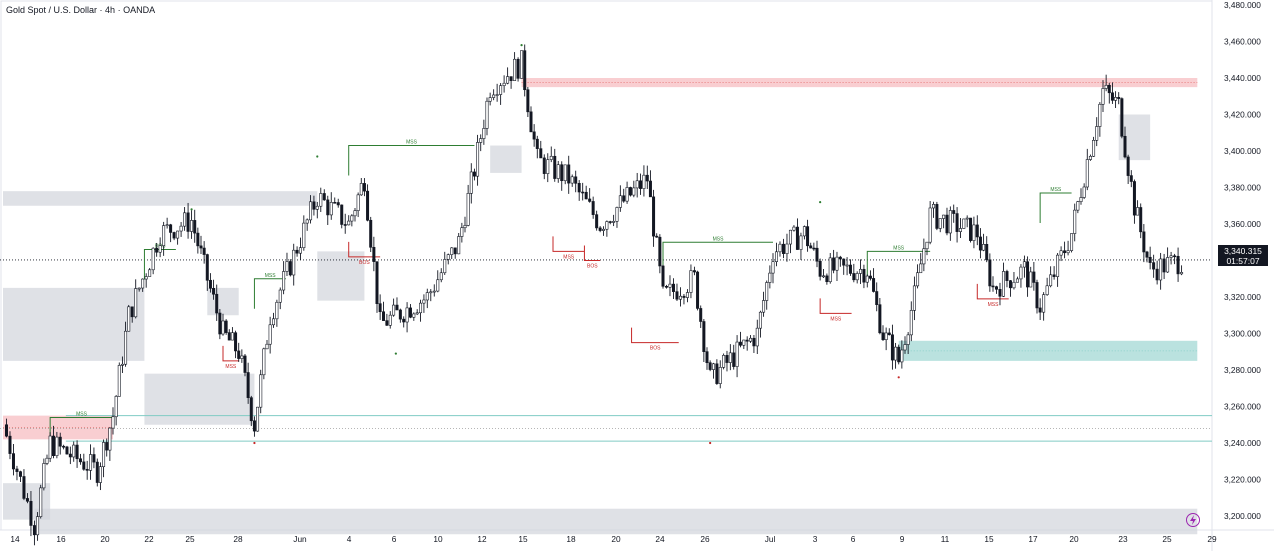 The height and width of the screenshot is (551, 1274). What do you see at coordinates (592, 267) in the screenshot?
I see `structure-label: BOS` at bounding box center [592, 267].